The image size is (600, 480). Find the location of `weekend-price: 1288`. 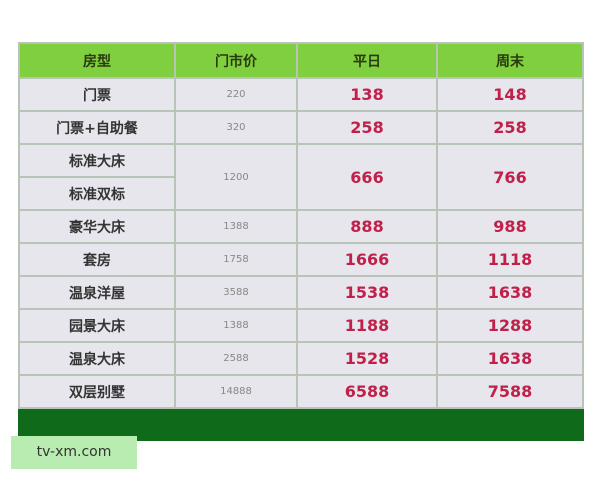

weekend-price: 1288 is located at coordinates (510, 325).